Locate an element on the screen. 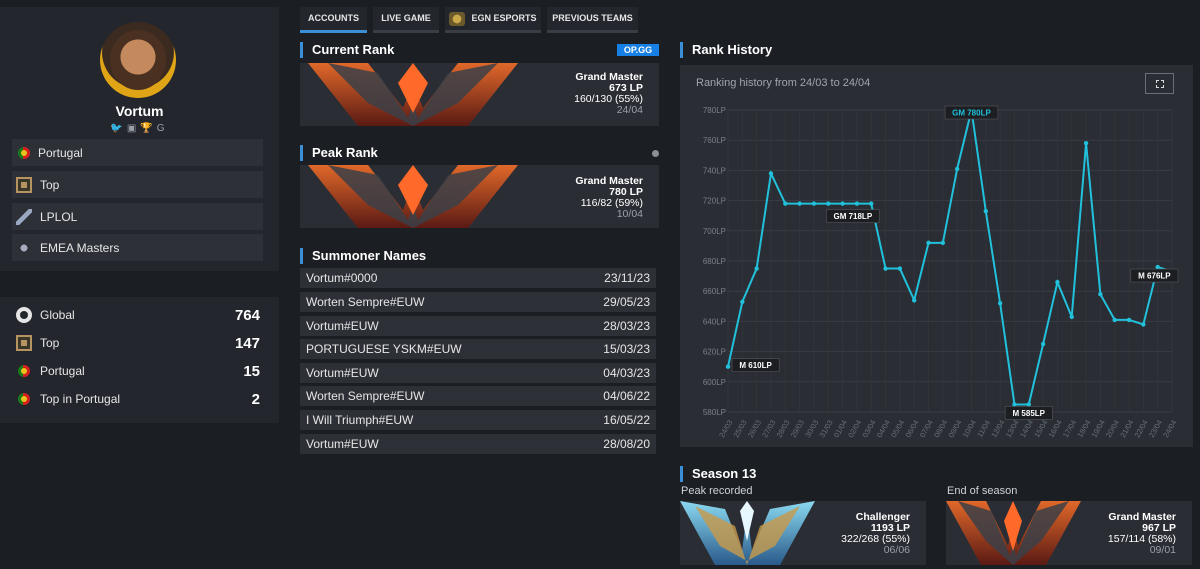 This screenshot has width=1200, height=569. challenger-emblem-icon is located at coordinates (747, 533).